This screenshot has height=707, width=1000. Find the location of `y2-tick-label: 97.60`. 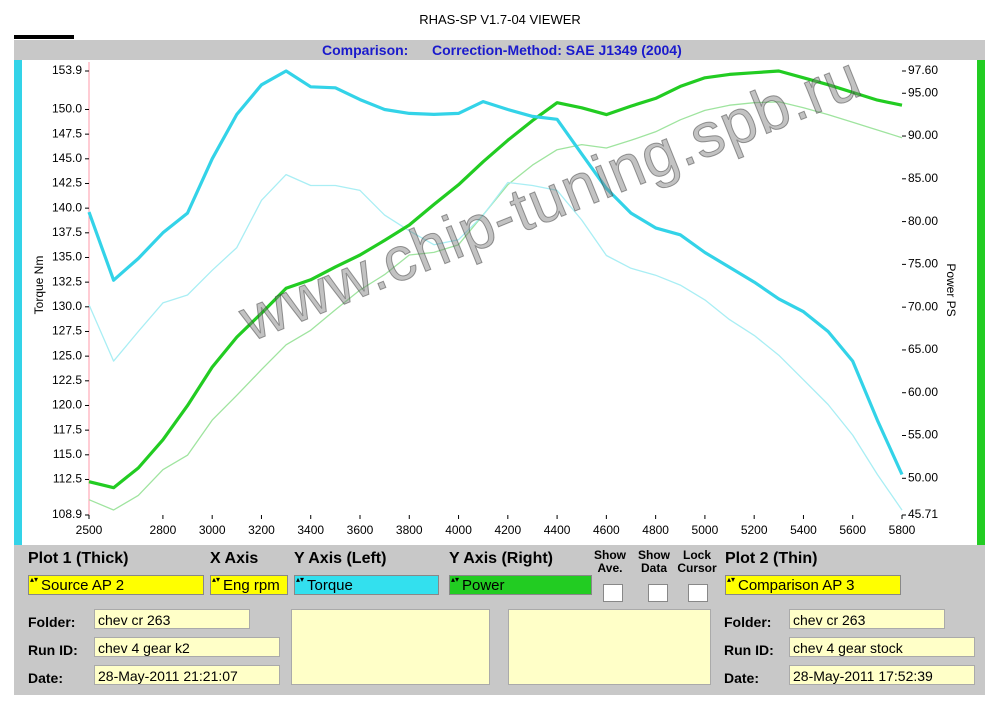

y2-tick-label: 97.60 is located at coordinates (923, 70).